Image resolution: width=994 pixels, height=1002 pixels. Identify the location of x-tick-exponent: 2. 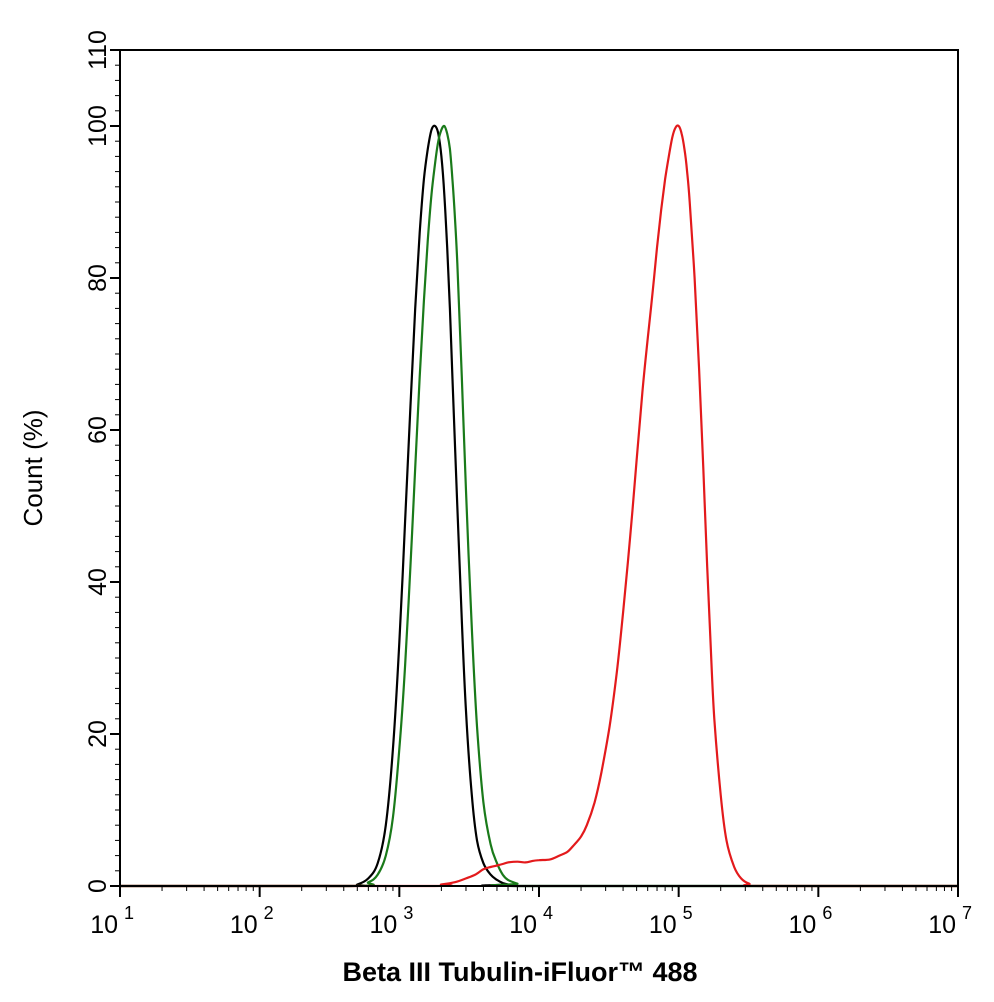
(269, 913).